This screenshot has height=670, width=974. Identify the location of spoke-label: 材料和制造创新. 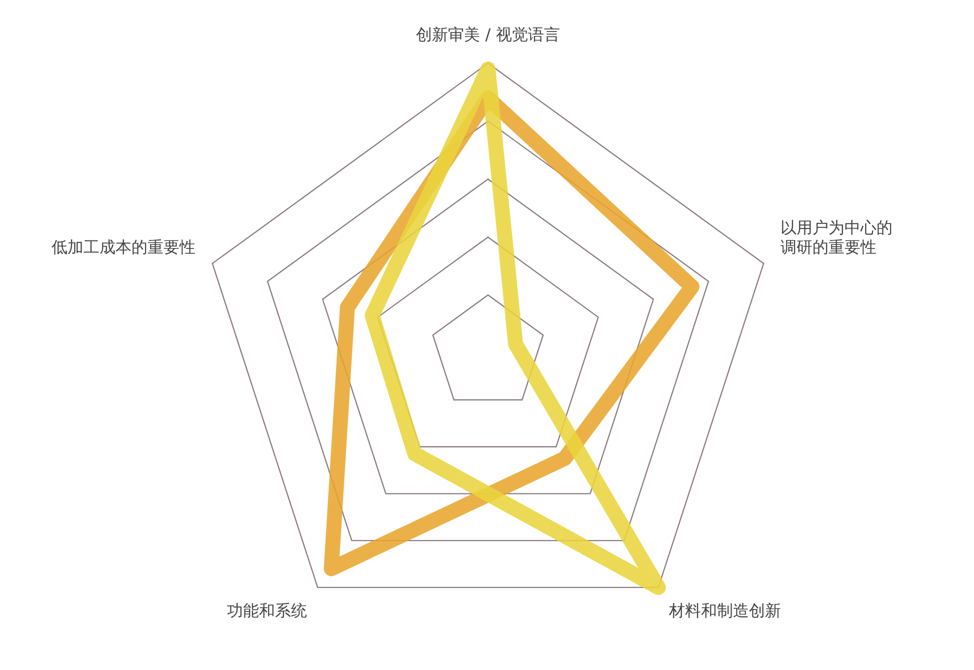
(724, 610).